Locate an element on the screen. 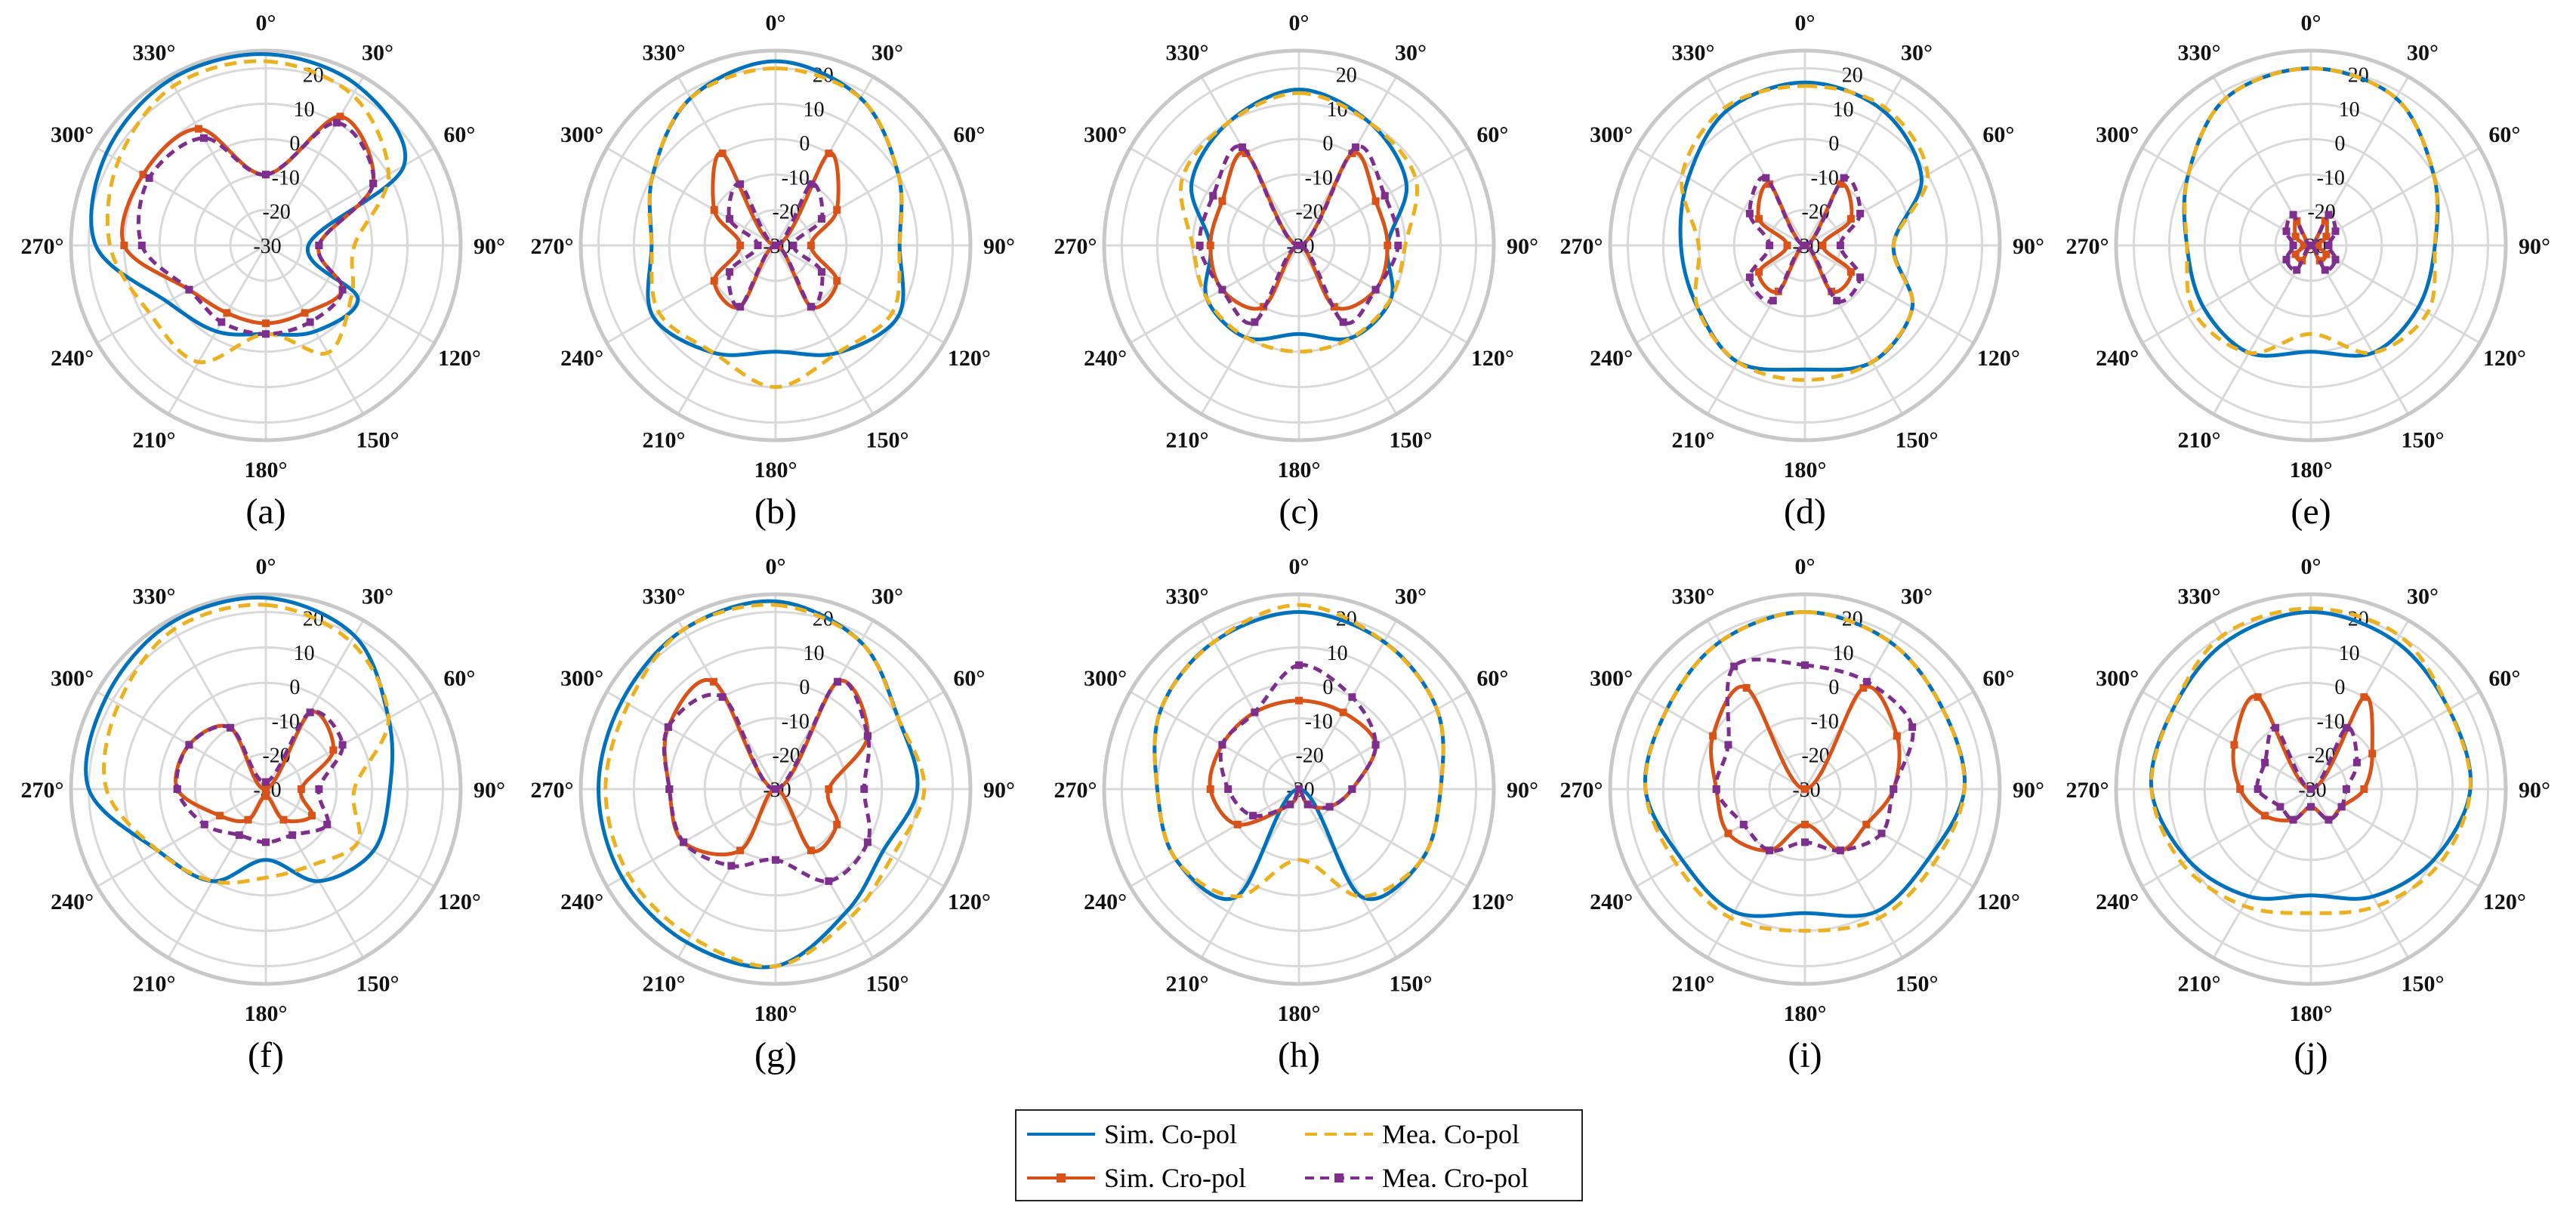 Image resolution: width=2576 pixels, height=1218 pixels. panel-e-series-mea-co-pol is located at coordinates (2311, 211).